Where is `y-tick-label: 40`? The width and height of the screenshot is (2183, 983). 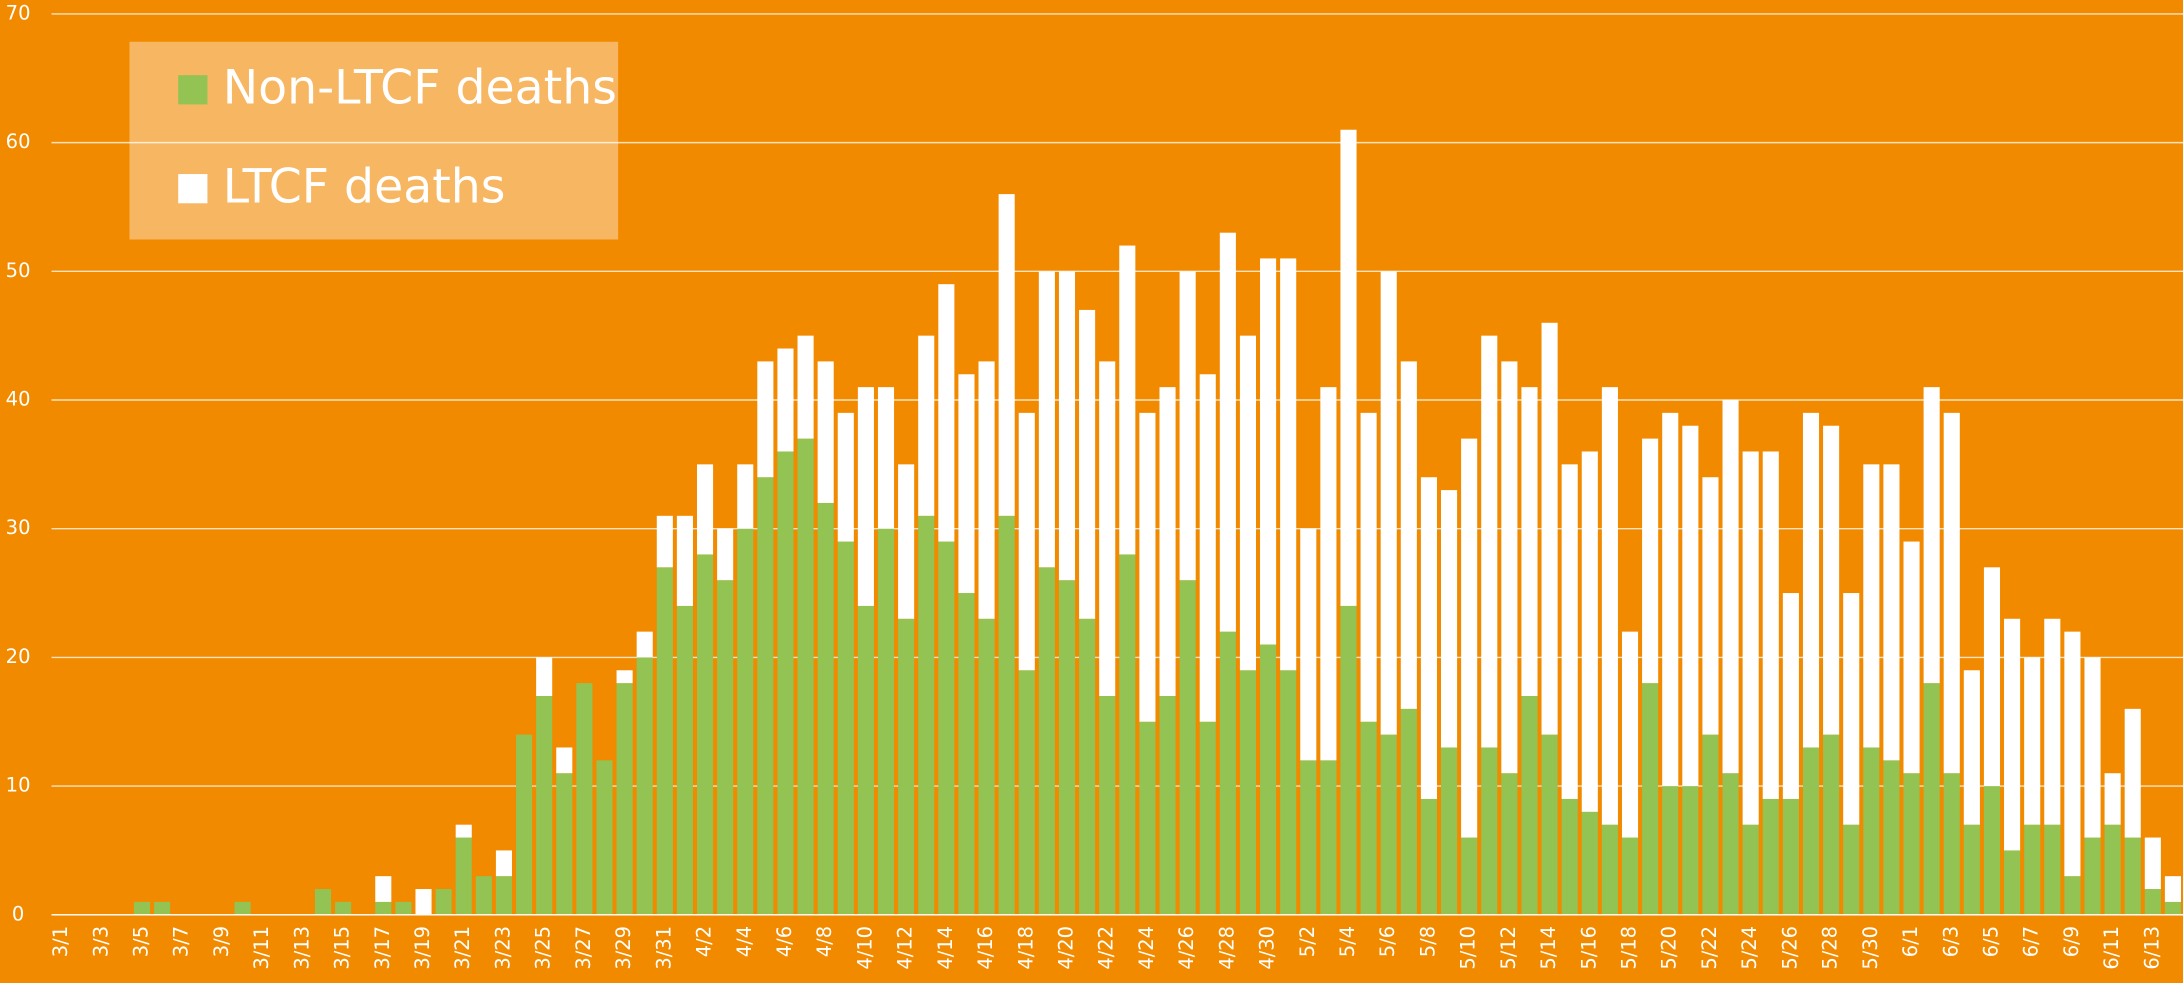 y-tick-label: 40 is located at coordinates (18, 399).